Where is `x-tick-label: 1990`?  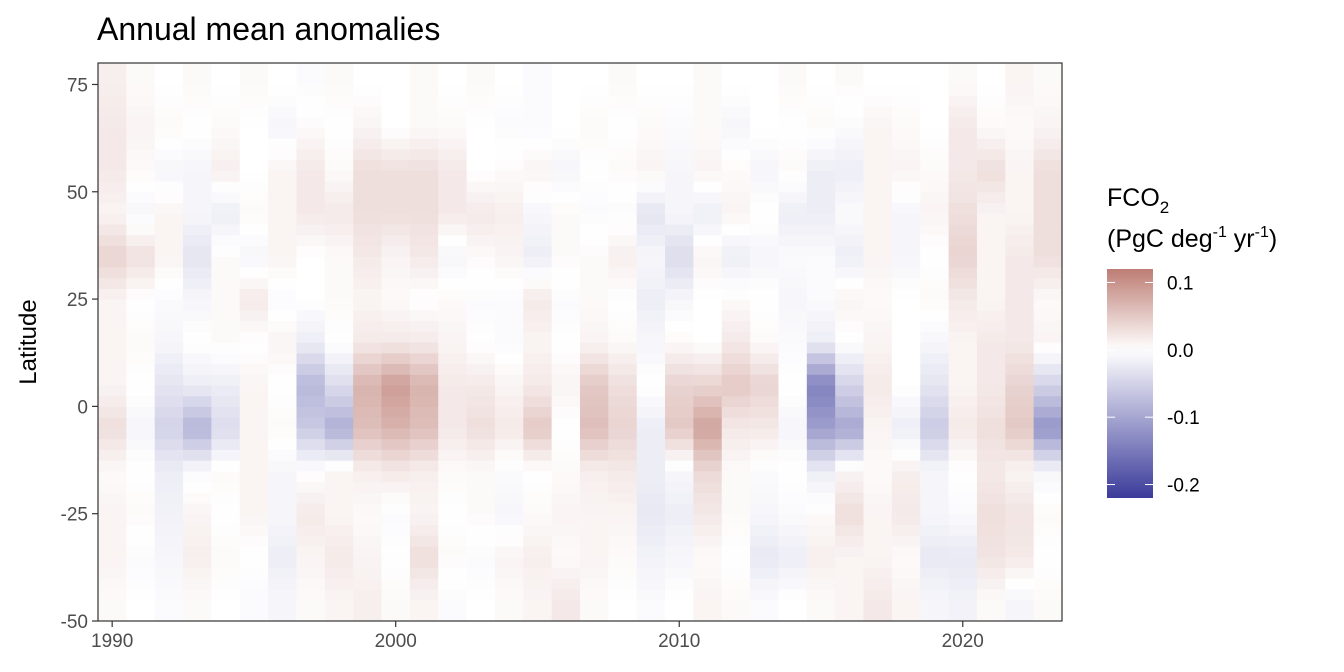
x-tick-label: 1990 is located at coordinates (112, 641).